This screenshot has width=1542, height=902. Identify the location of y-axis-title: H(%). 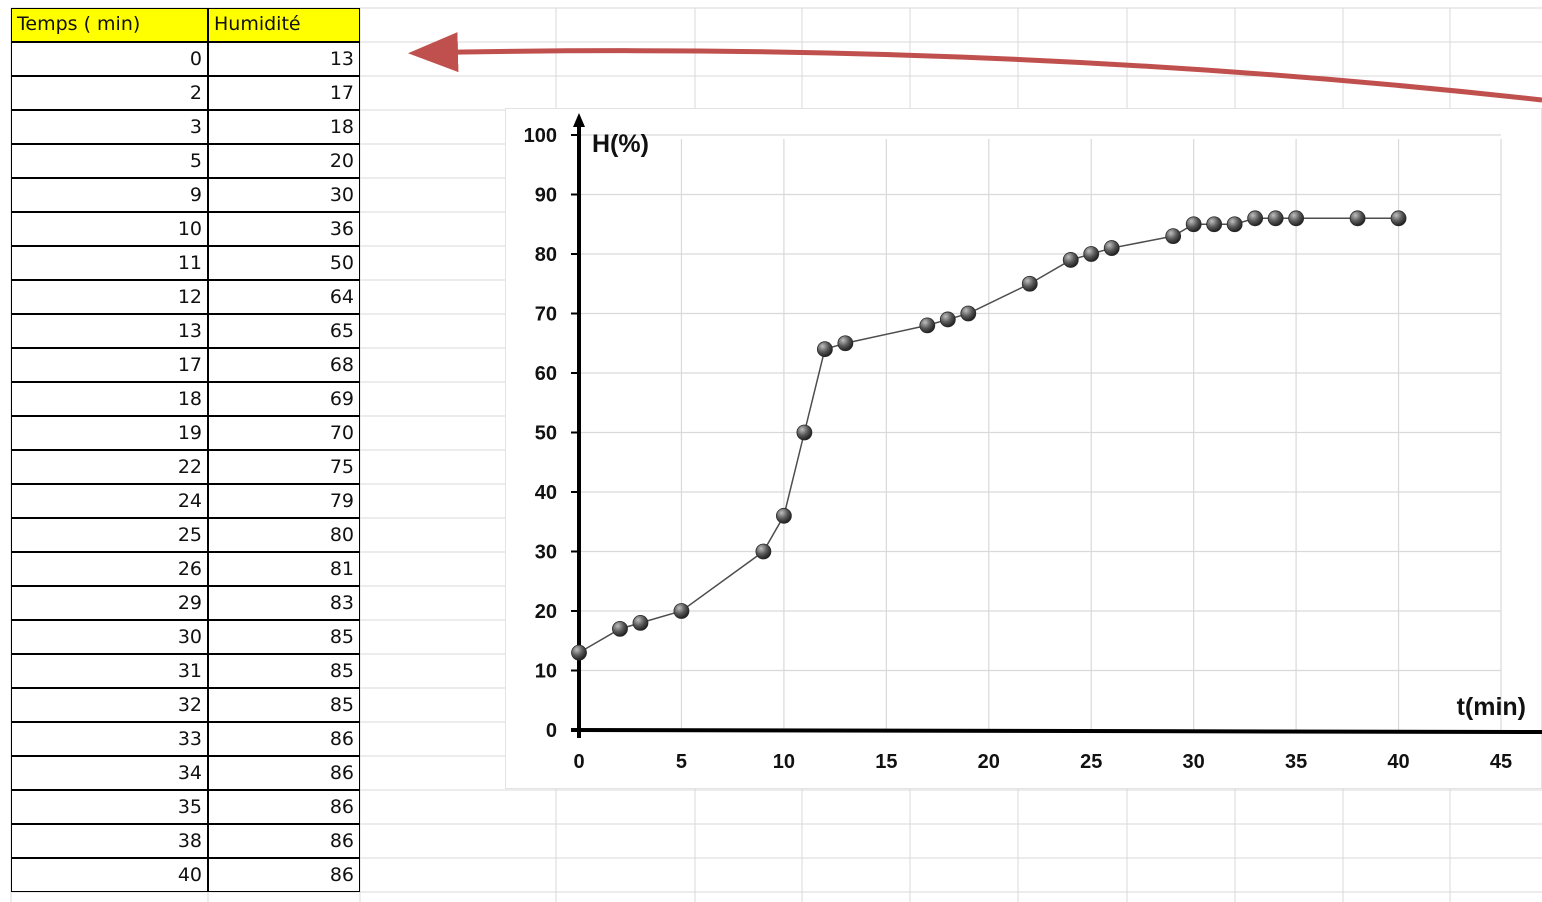
(620, 144).